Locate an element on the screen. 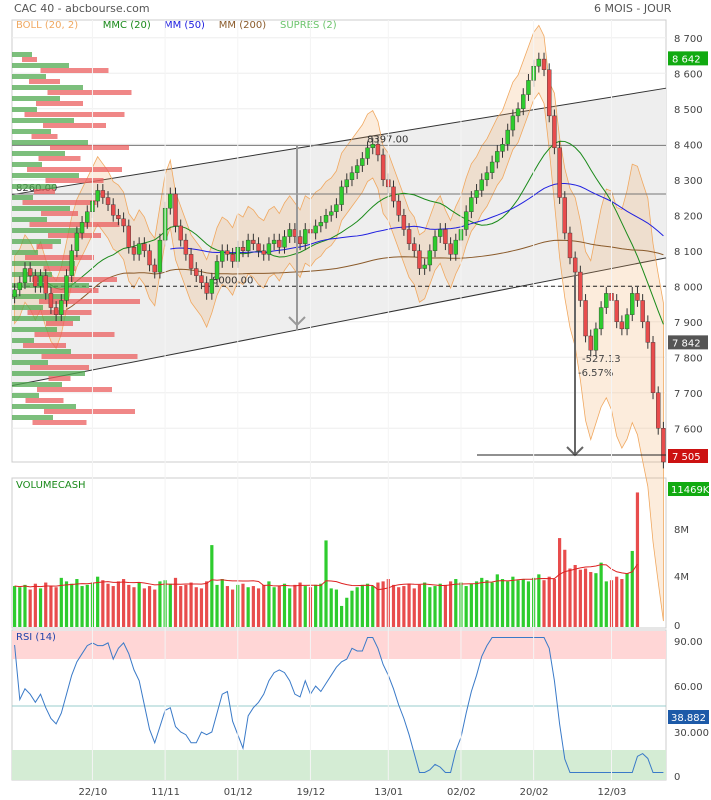  legend-label: MMC (20) is located at coordinates (127, 25).